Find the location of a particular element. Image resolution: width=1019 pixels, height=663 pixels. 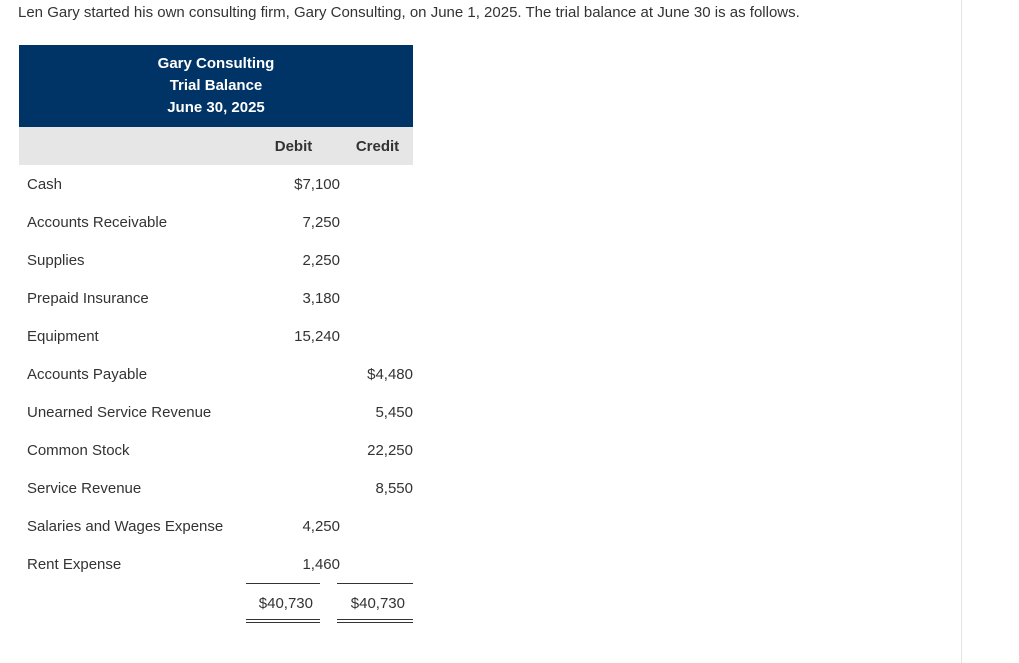

debit-amount: 2,250 is located at coordinates (321, 260).